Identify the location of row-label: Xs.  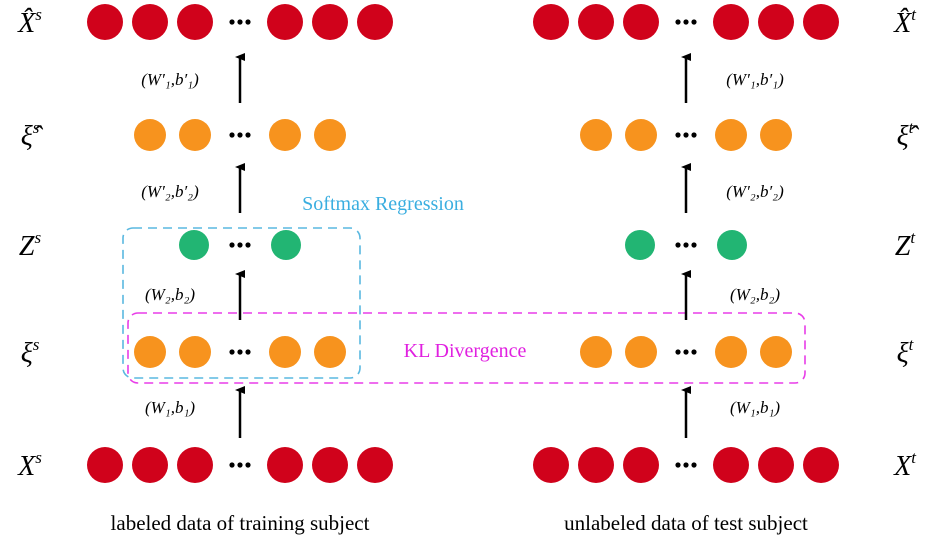
(29, 465).